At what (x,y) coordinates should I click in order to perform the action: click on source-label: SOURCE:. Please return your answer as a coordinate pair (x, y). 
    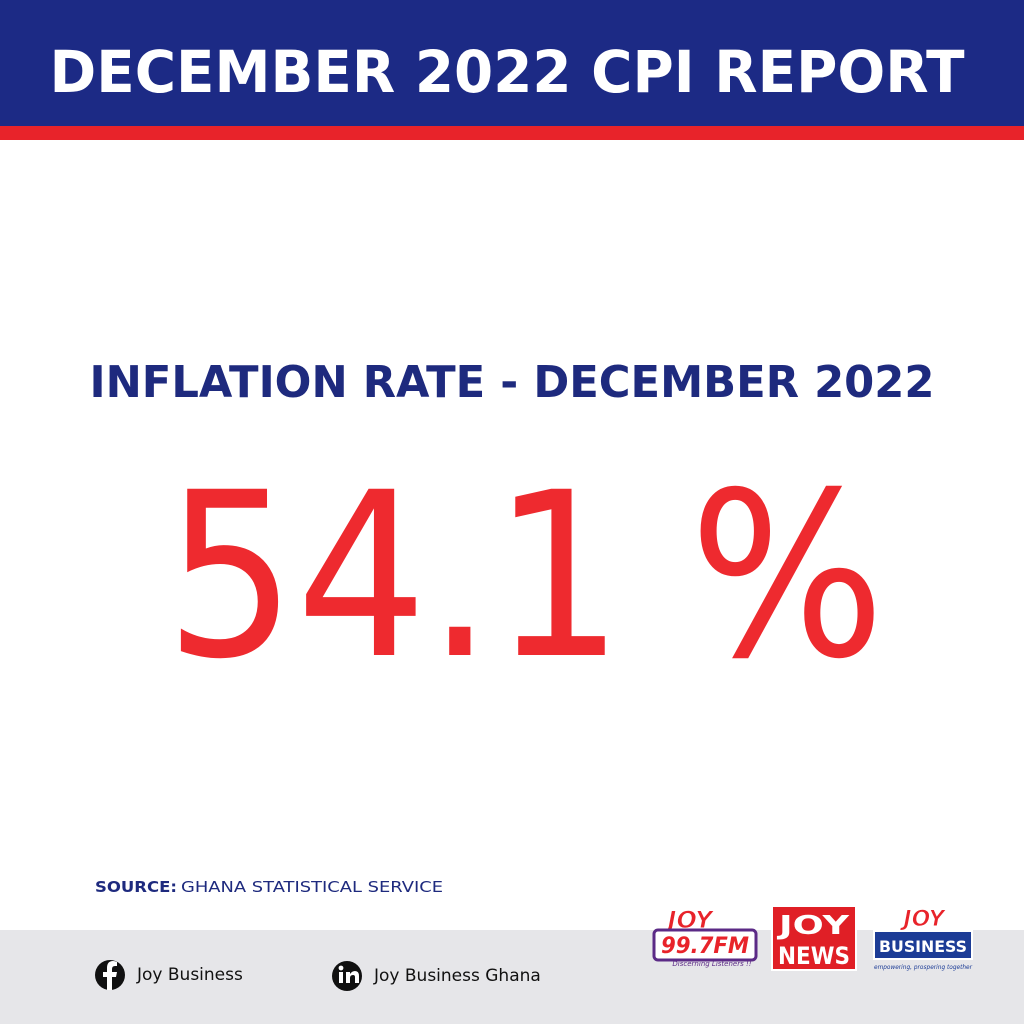
    Looking at the image, I should click on (136, 887).